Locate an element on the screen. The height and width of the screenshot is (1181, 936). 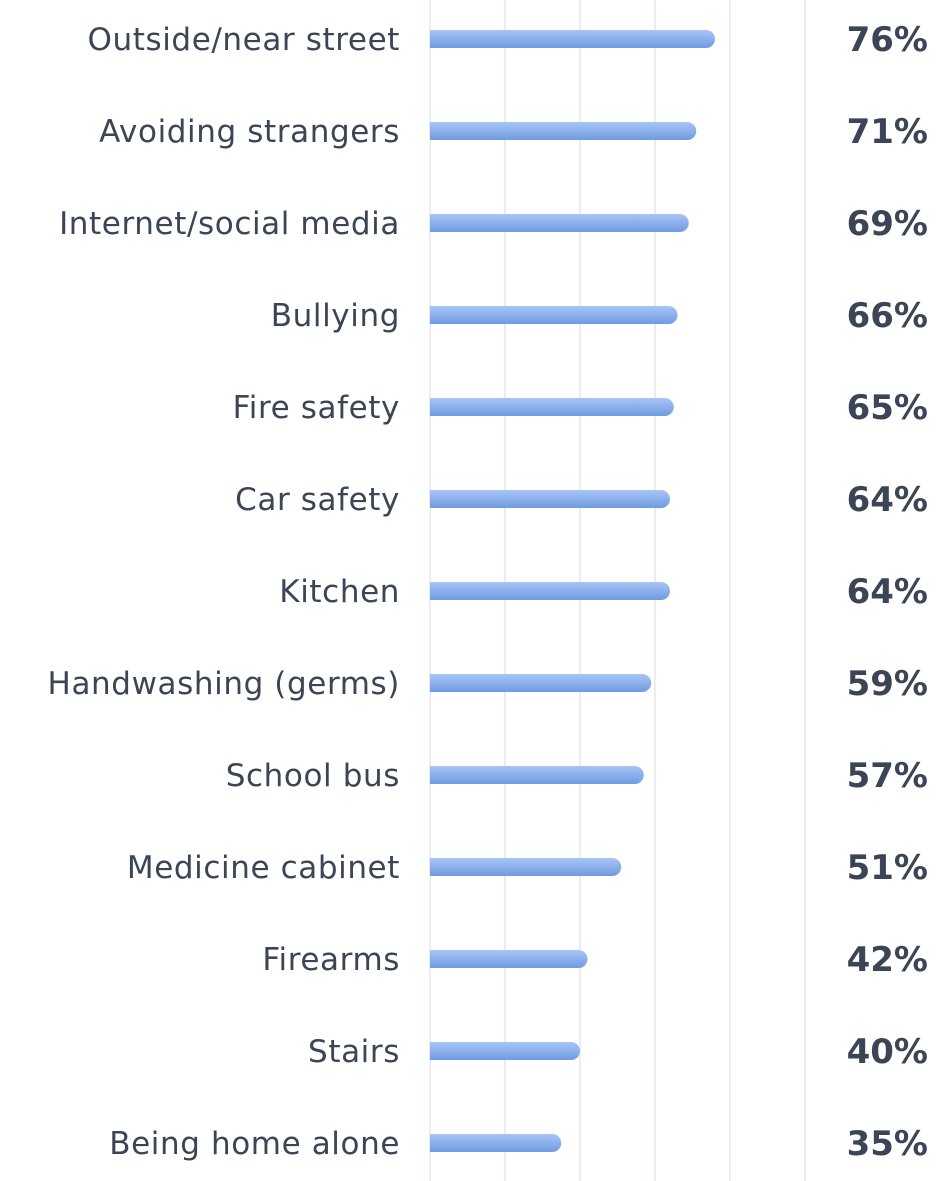
category-label: Handwashing (germs) is located at coordinates (224, 684).